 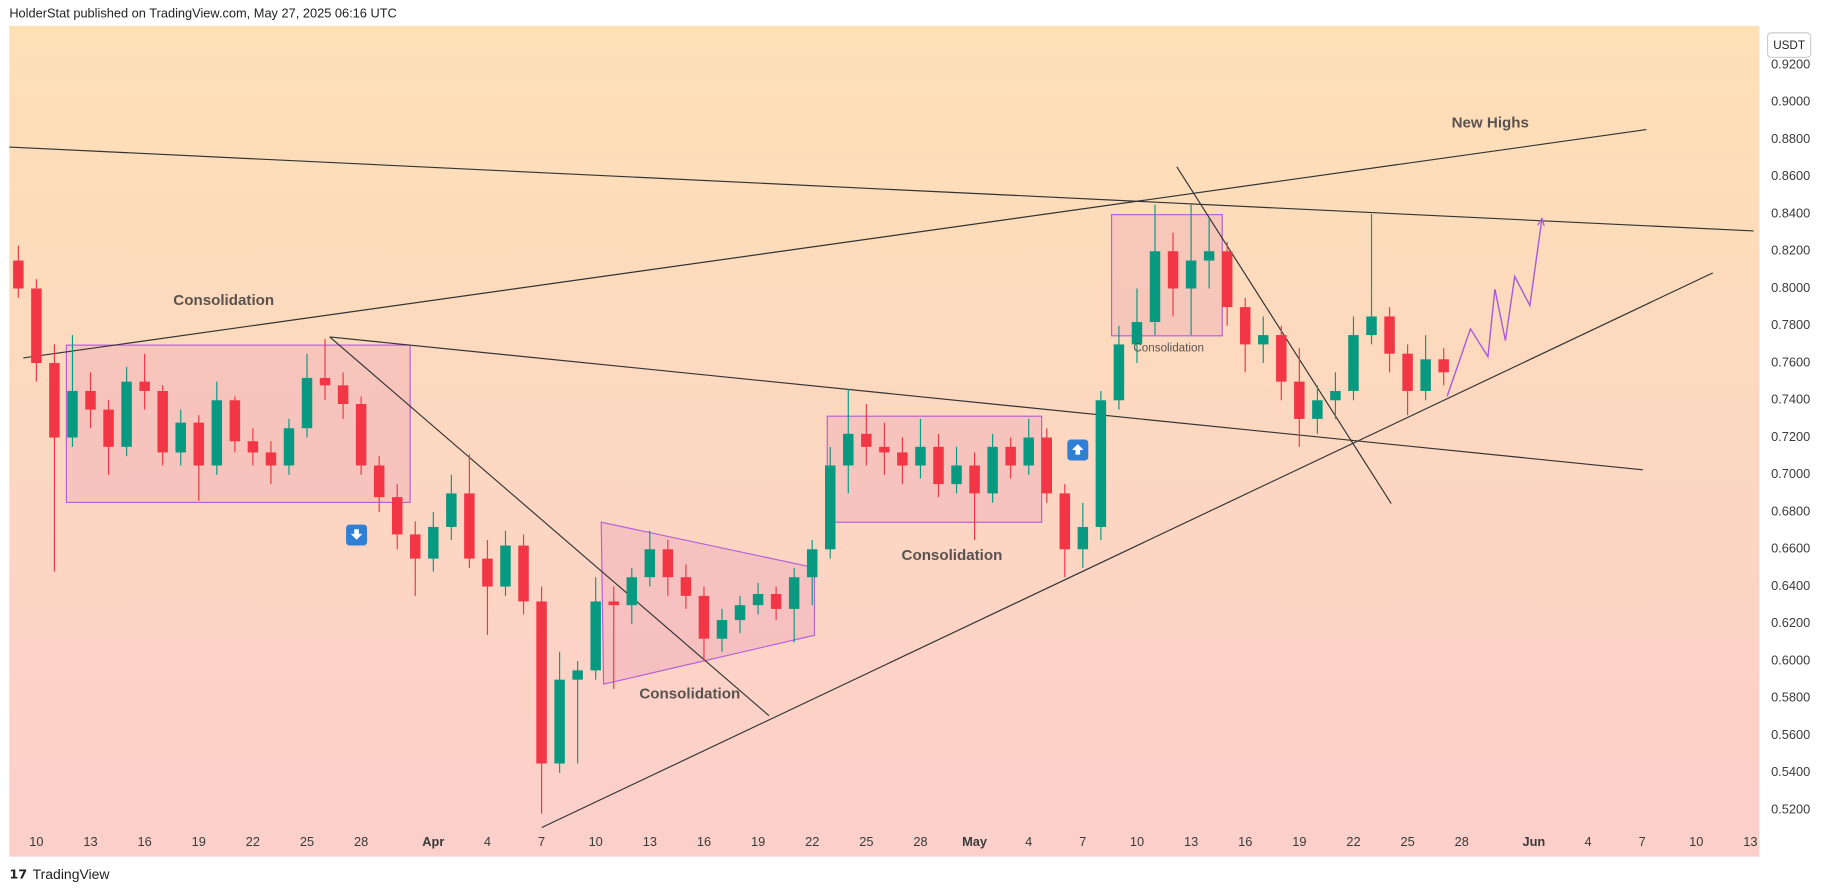 I want to click on x-tick-label: 25, so click(x=866, y=841).